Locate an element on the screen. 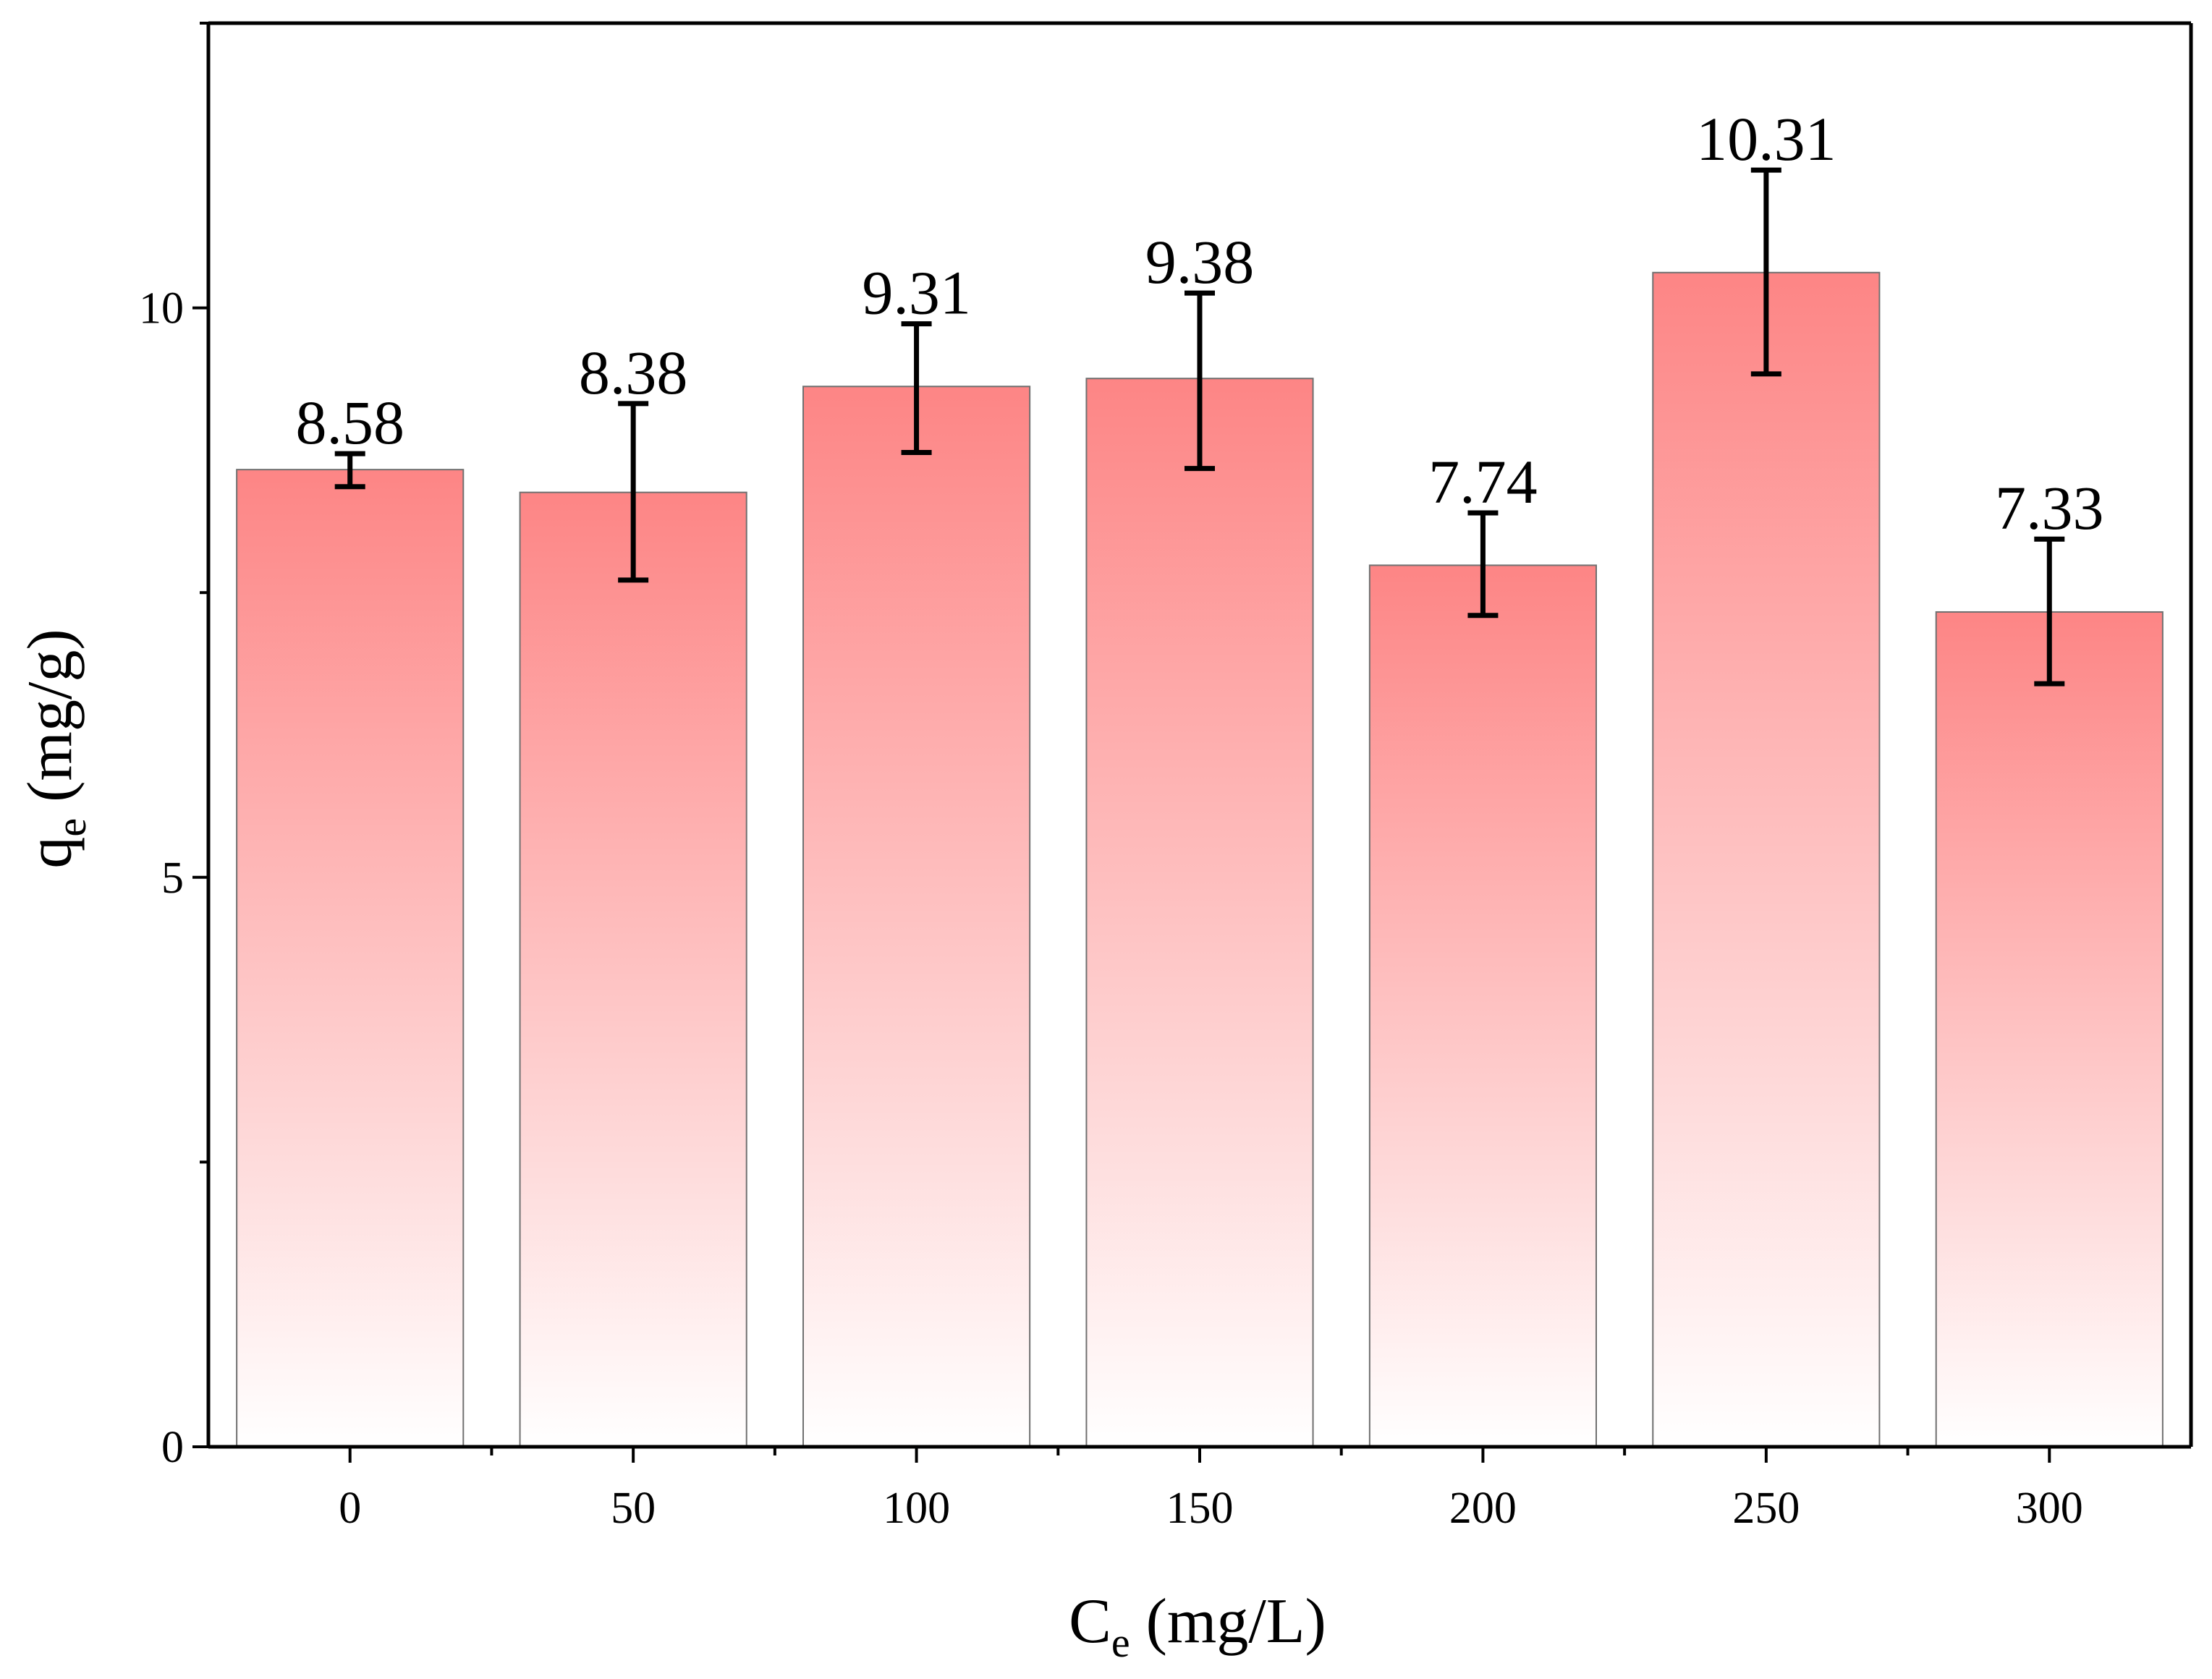  data-label-0: 8.58 is located at coordinates (349, 422).